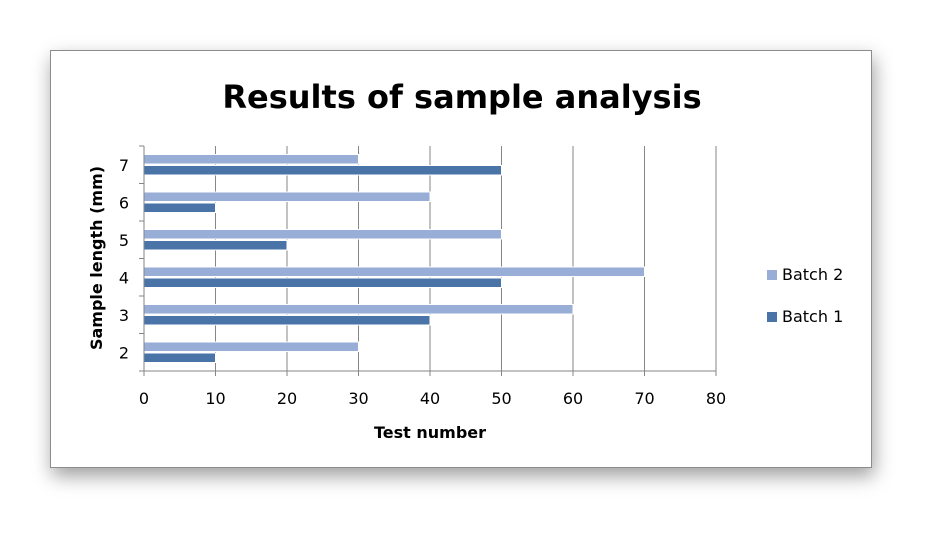 Image resolution: width=940 pixels, height=537 pixels. I want to click on x-tick-label: 70, so click(644, 398).